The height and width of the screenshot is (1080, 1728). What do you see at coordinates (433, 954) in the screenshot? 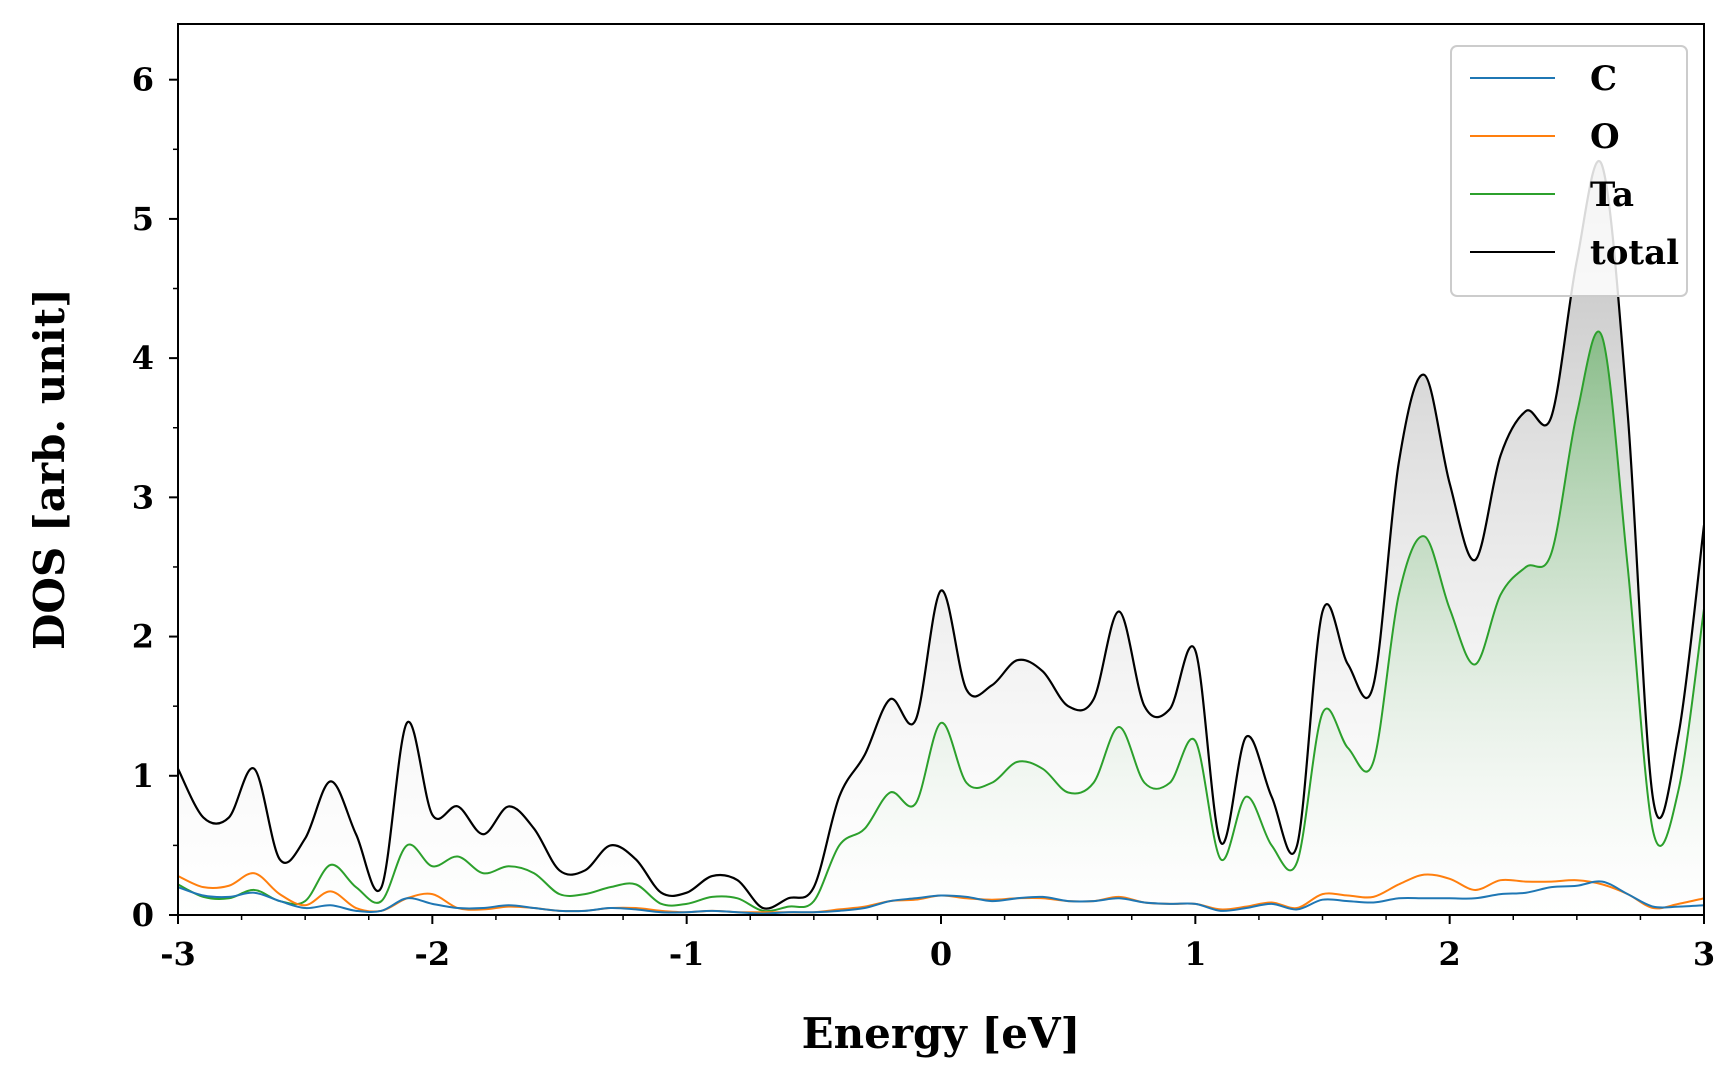
I see `x-tick-label: -2` at bounding box center [433, 954].